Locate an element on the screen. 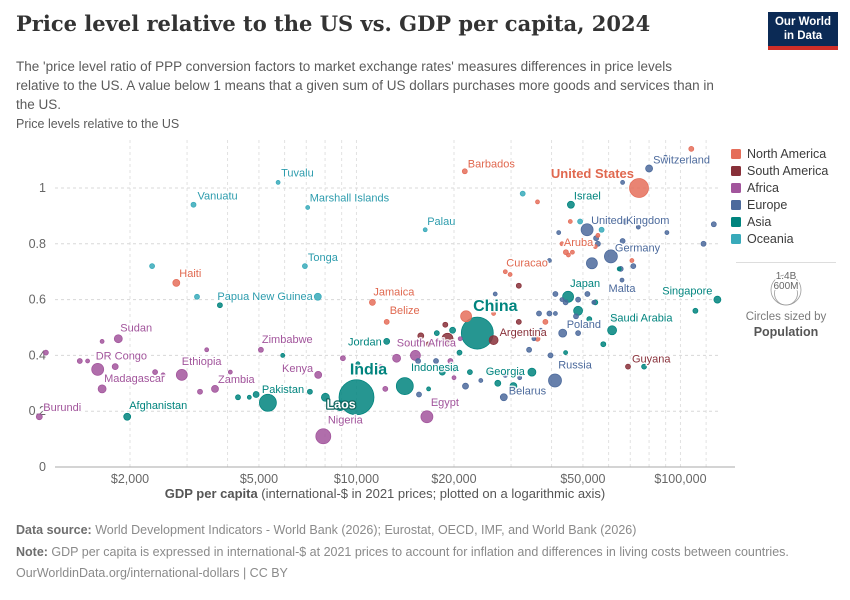 Image resolution: width=850 pixels, height=600 pixels. country-label-barbados: Barbados is located at coordinates (491, 164).